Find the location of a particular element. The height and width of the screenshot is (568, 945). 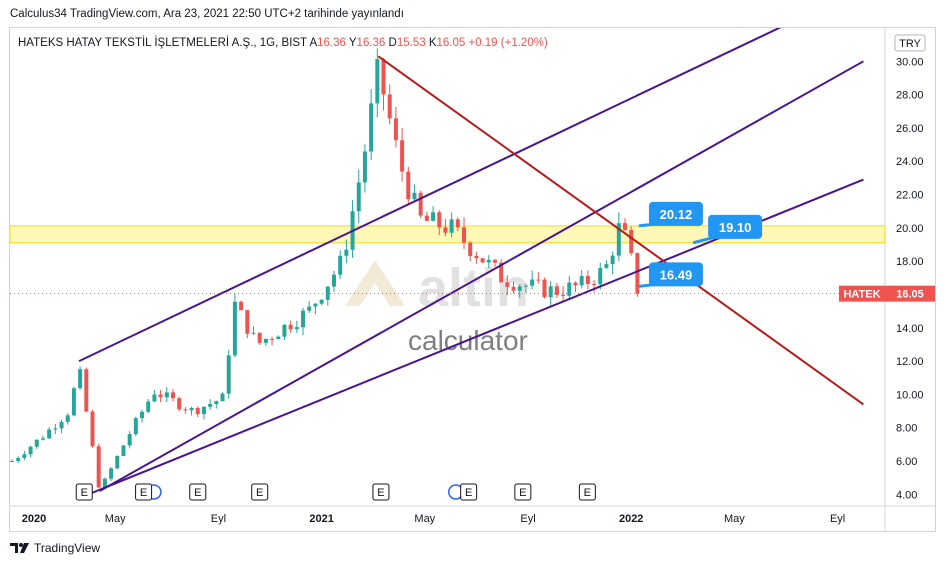

price-callout: 19.10 is located at coordinates (727, 229).